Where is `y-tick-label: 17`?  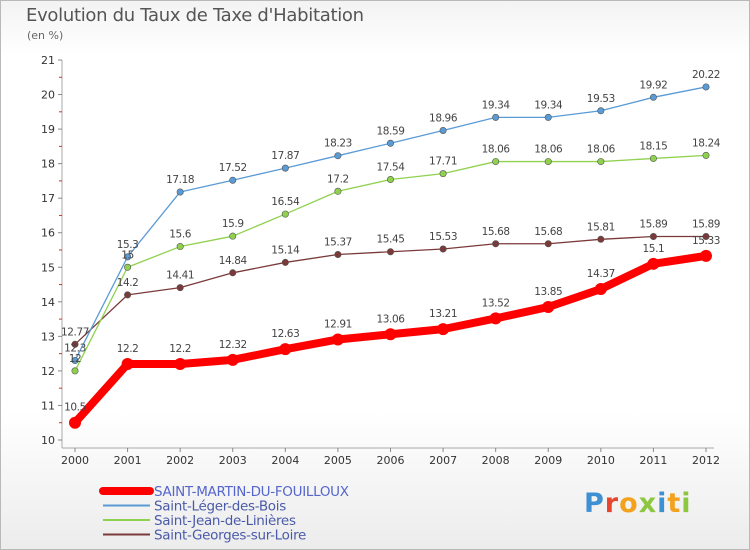
y-tick-label: 17 is located at coordinates (48, 198).